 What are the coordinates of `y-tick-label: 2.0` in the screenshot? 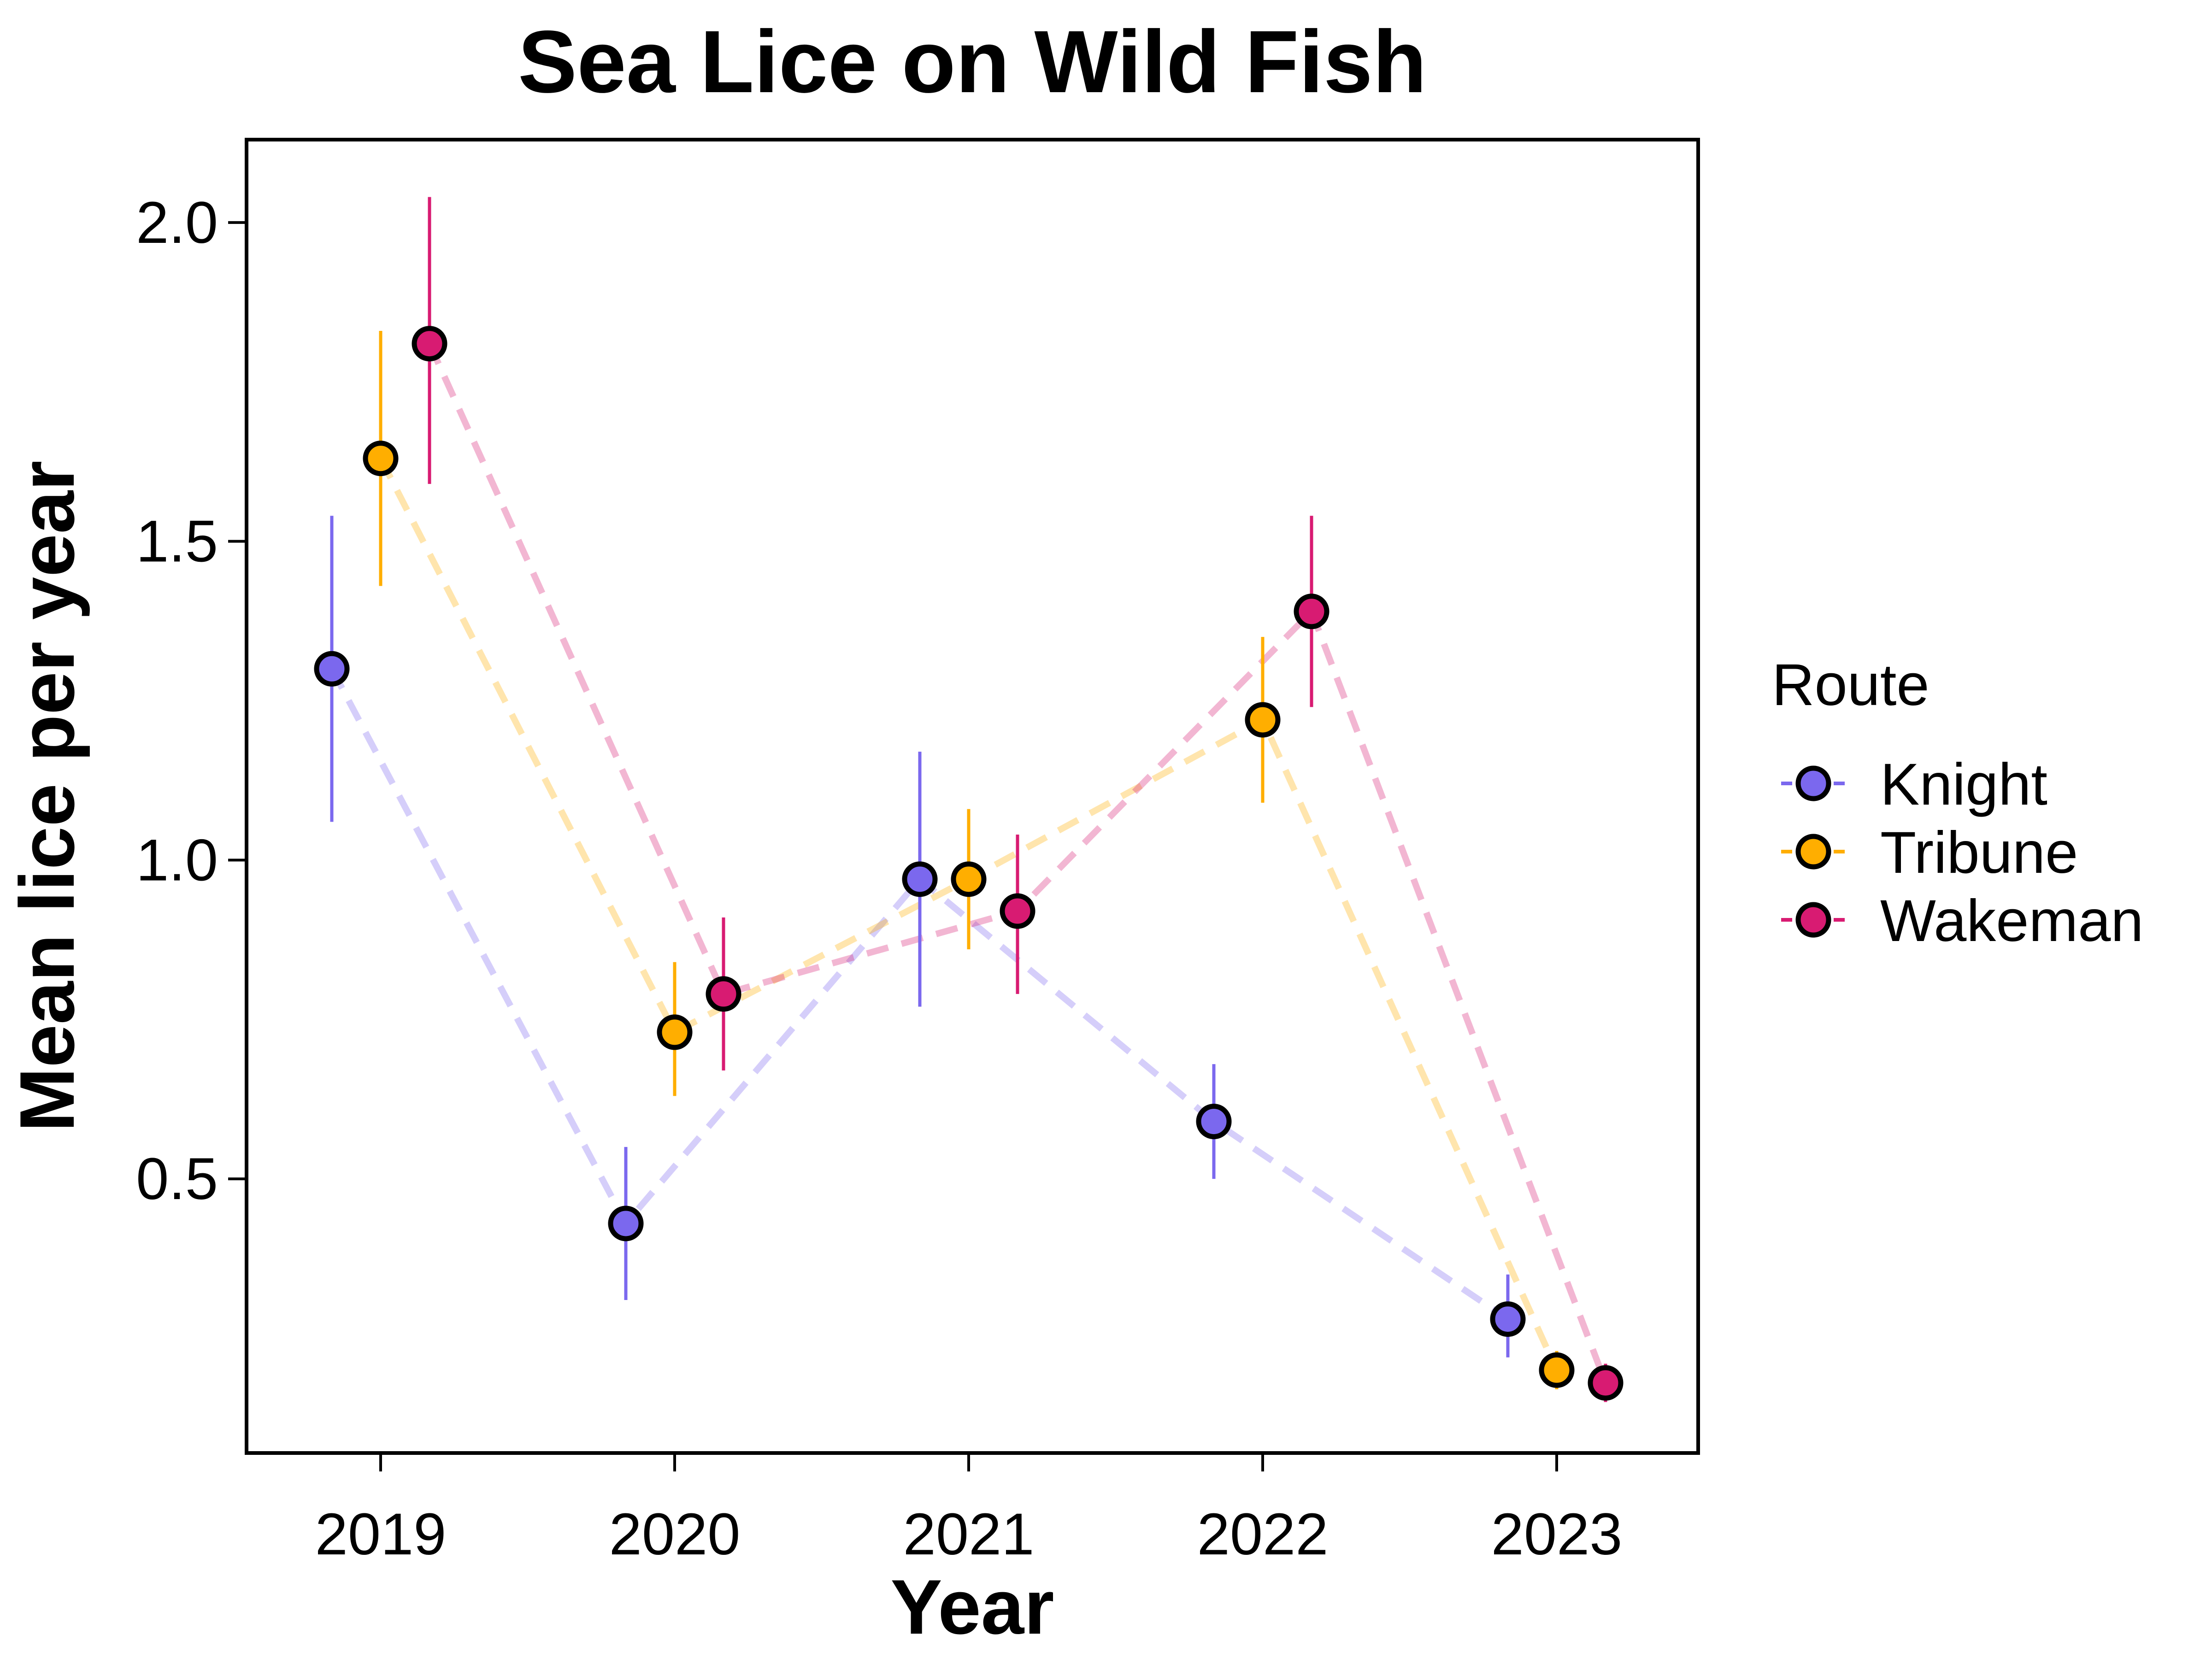 It's located at (177, 223).